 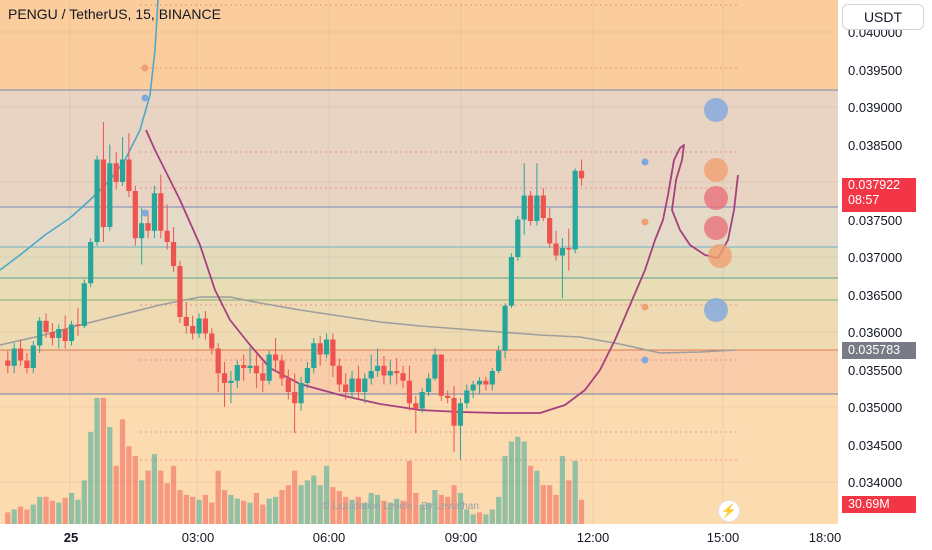 I want to click on x-tick-6: 18:00, so click(x=825, y=537).